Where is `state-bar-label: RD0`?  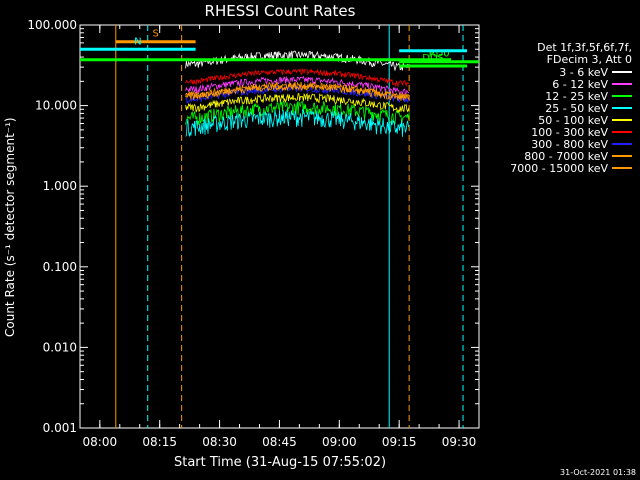 state-bar-label: RD0 is located at coordinates (439, 54).